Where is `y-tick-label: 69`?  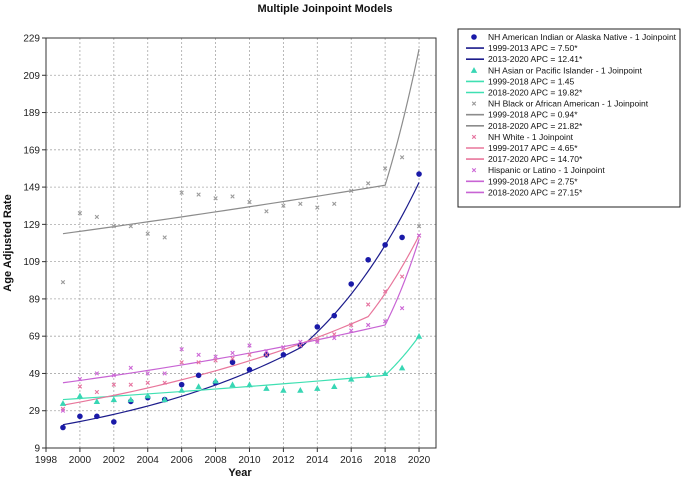 y-tick-label: 69 is located at coordinates (35, 337).